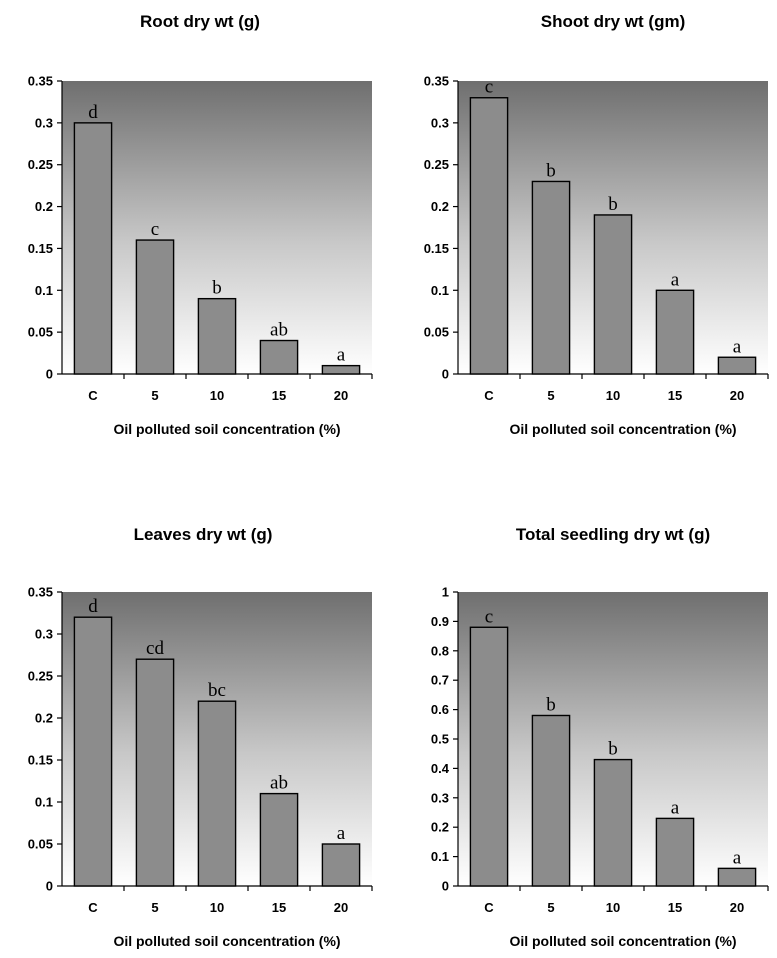 This screenshot has width=777, height=958. I want to click on y-tick-label: 0.8, so click(440, 650).